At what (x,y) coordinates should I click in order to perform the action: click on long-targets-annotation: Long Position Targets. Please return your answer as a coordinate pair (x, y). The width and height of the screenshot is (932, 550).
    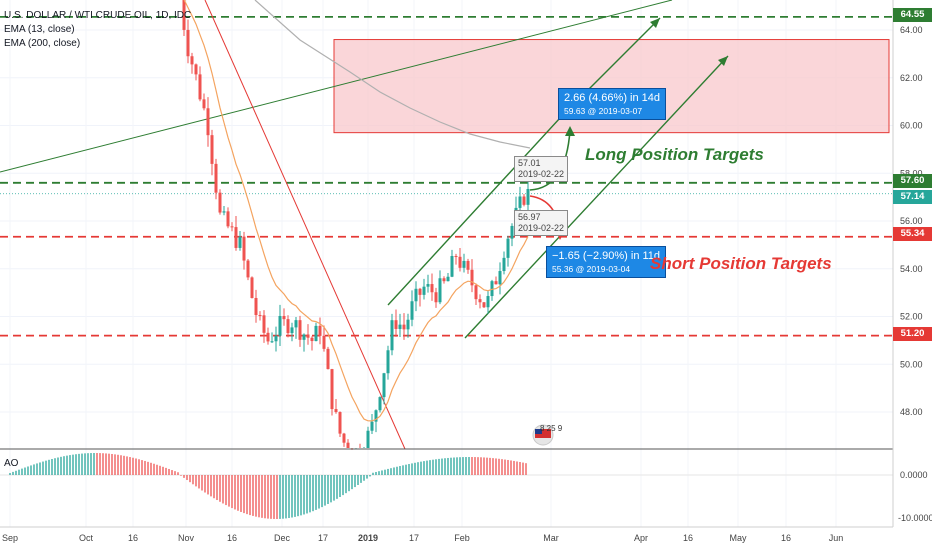
    Looking at the image, I should click on (674, 154).